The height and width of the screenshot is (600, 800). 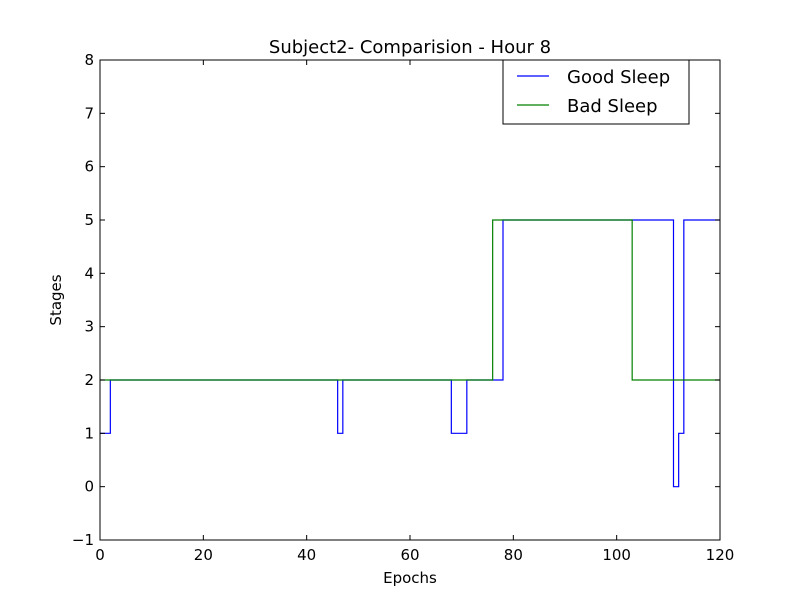 I want to click on x-tick-label: 0, so click(x=100, y=555).